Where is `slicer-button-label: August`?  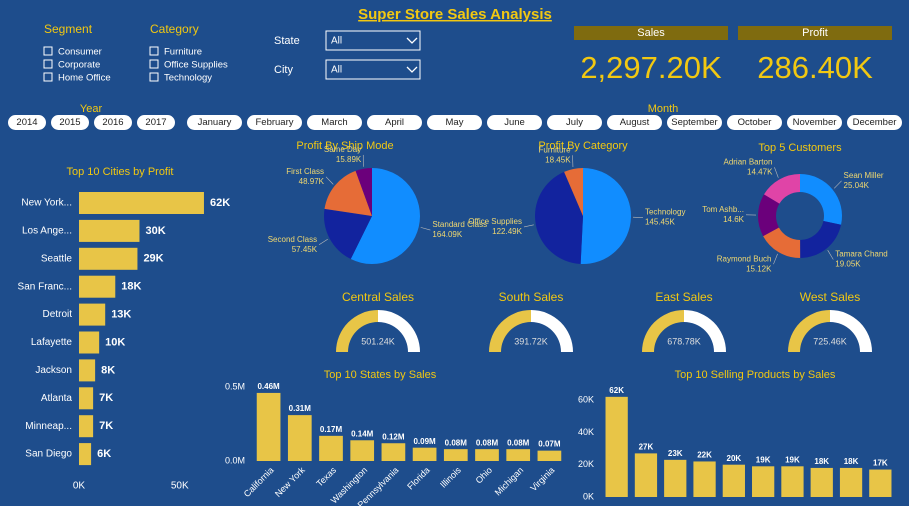 slicer-button-label: August is located at coordinates (635, 122).